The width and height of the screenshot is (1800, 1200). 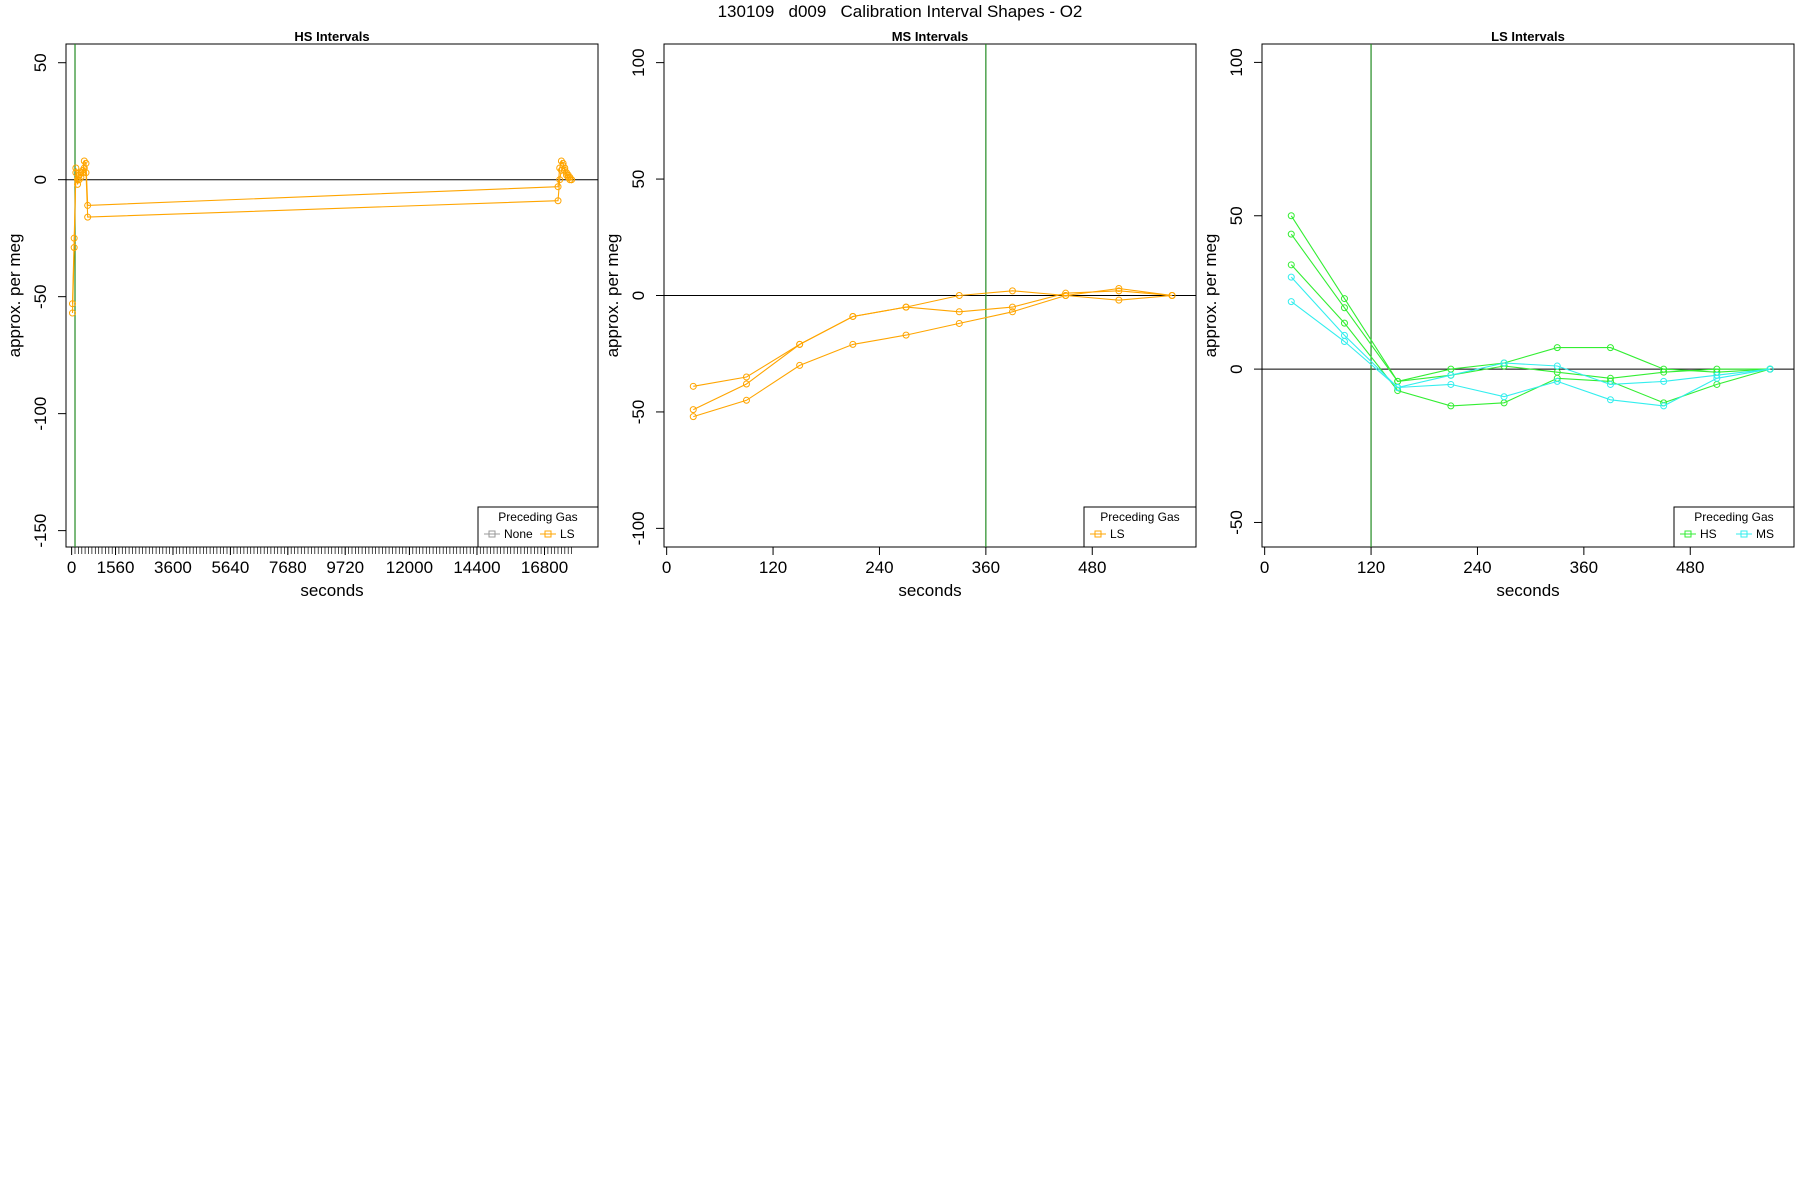 I want to click on x-tick-label: 14400, so click(x=476, y=567).